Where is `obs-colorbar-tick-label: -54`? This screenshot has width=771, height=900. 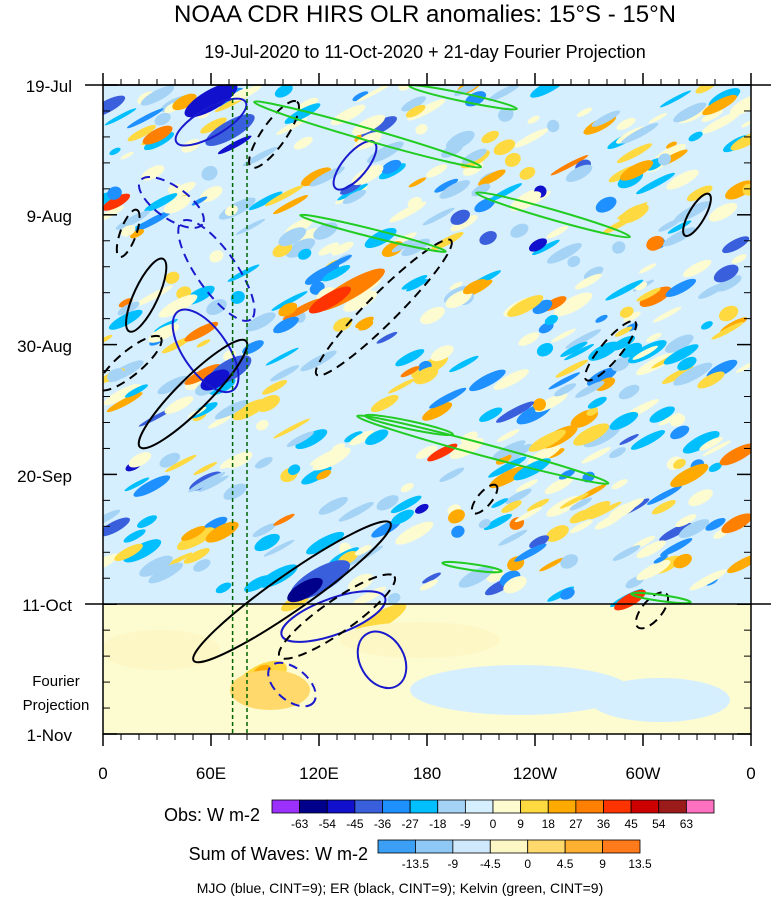
obs-colorbar-tick-label: -54 is located at coordinates (328, 824).